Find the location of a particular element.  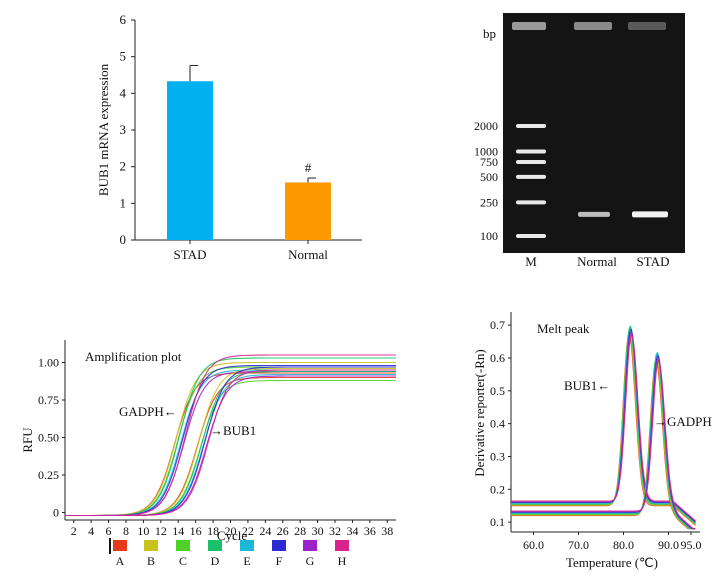

amp-y-tick-label: 0.75 is located at coordinates (48, 400).